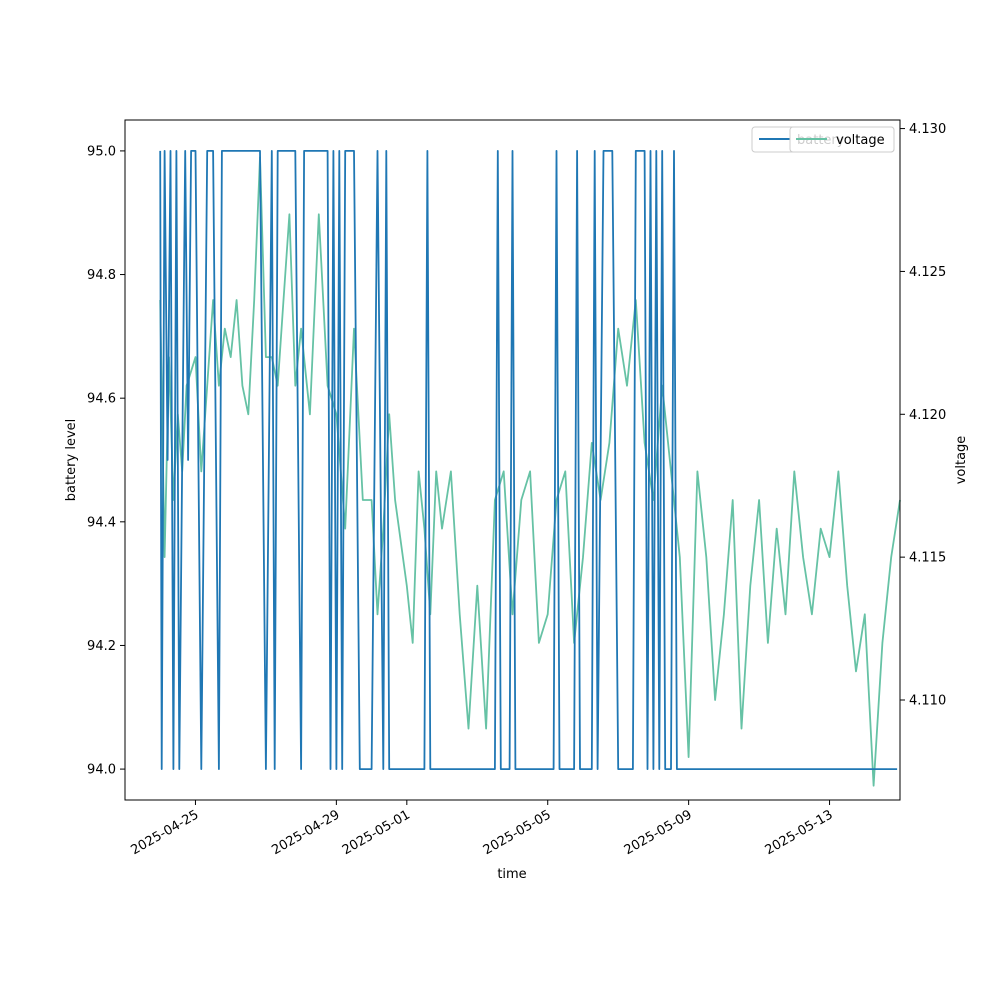  What do you see at coordinates (927, 129) in the screenshot?
I see `y-right-tick-label: 4.130` at bounding box center [927, 129].